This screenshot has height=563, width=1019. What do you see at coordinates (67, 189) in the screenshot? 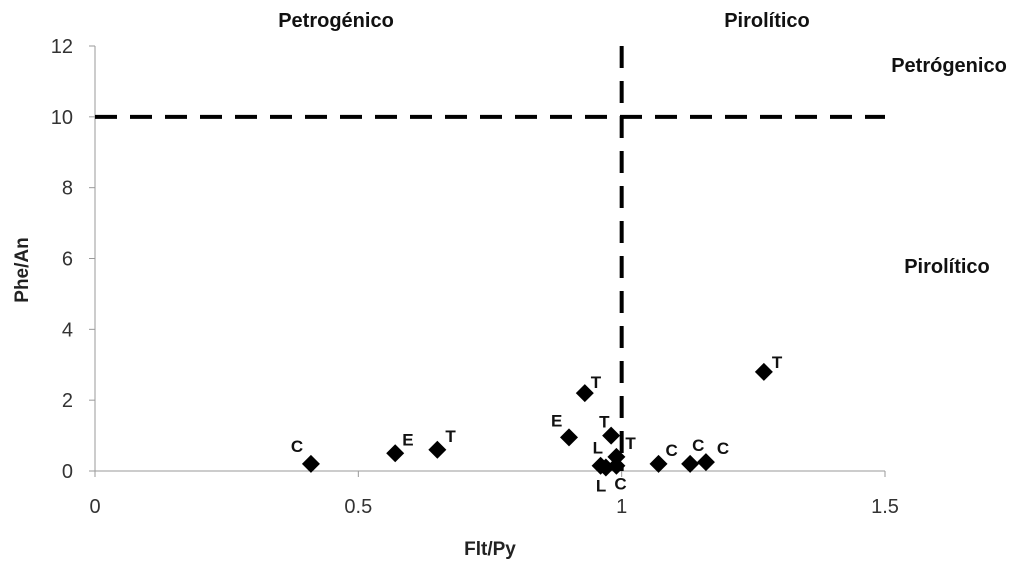
I see `y-tick-label: 8` at bounding box center [67, 189].